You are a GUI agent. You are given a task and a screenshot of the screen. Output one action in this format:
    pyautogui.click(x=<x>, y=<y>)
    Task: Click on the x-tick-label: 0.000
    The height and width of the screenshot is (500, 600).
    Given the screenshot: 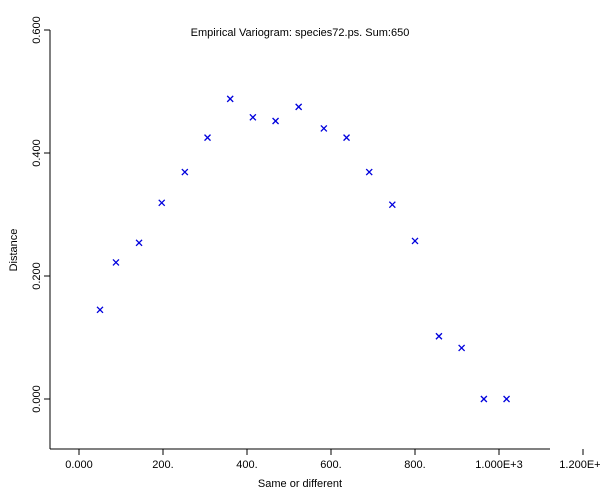 What is the action you would take?
    pyautogui.click(x=79, y=465)
    